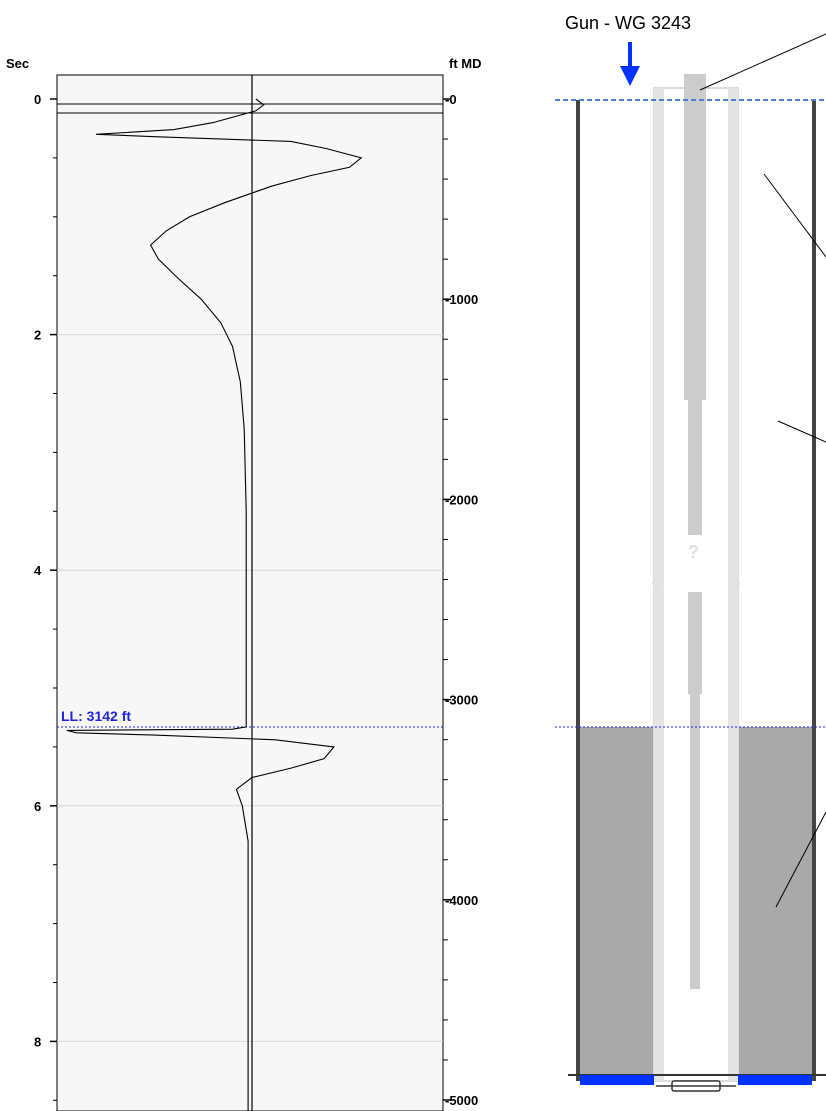  What do you see at coordinates (801, 431) in the screenshot?
I see `leader-line-middle` at bounding box center [801, 431].